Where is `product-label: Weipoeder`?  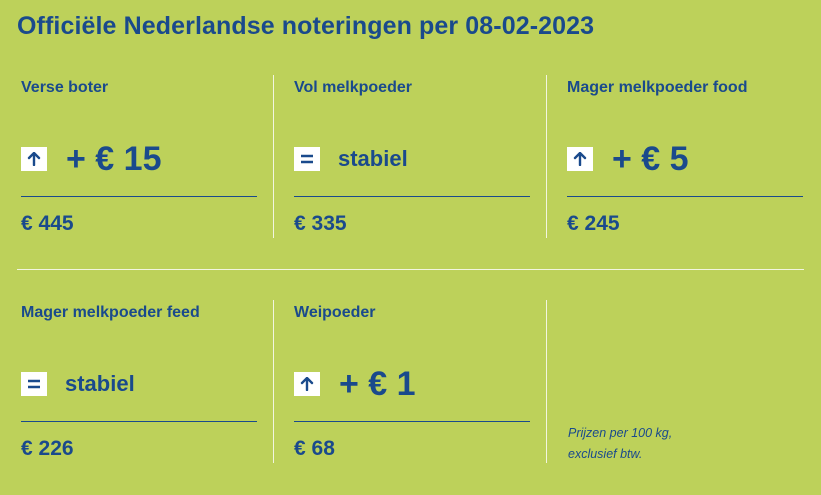 product-label: Weipoeder is located at coordinates (335, 312).